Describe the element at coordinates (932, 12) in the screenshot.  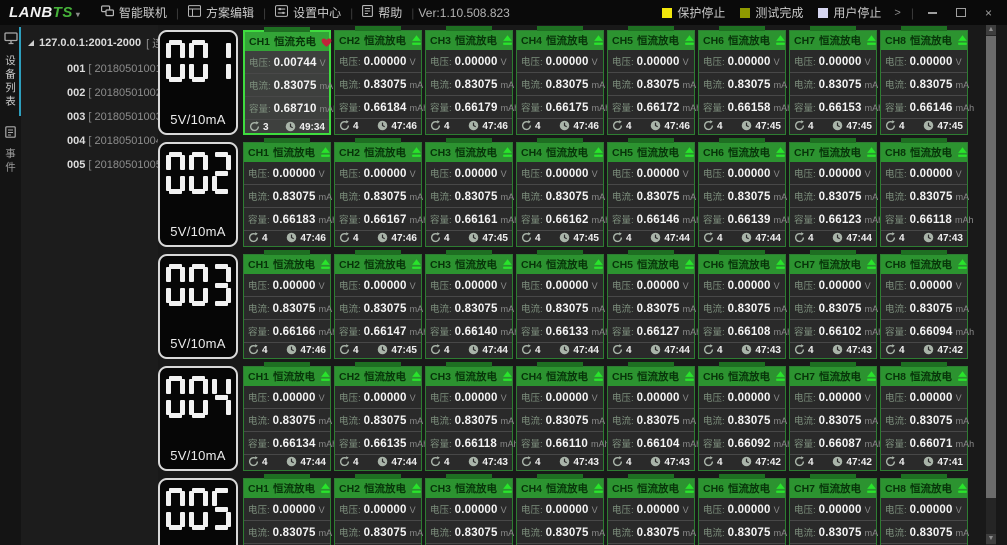
I see `minimize-button` at that location.